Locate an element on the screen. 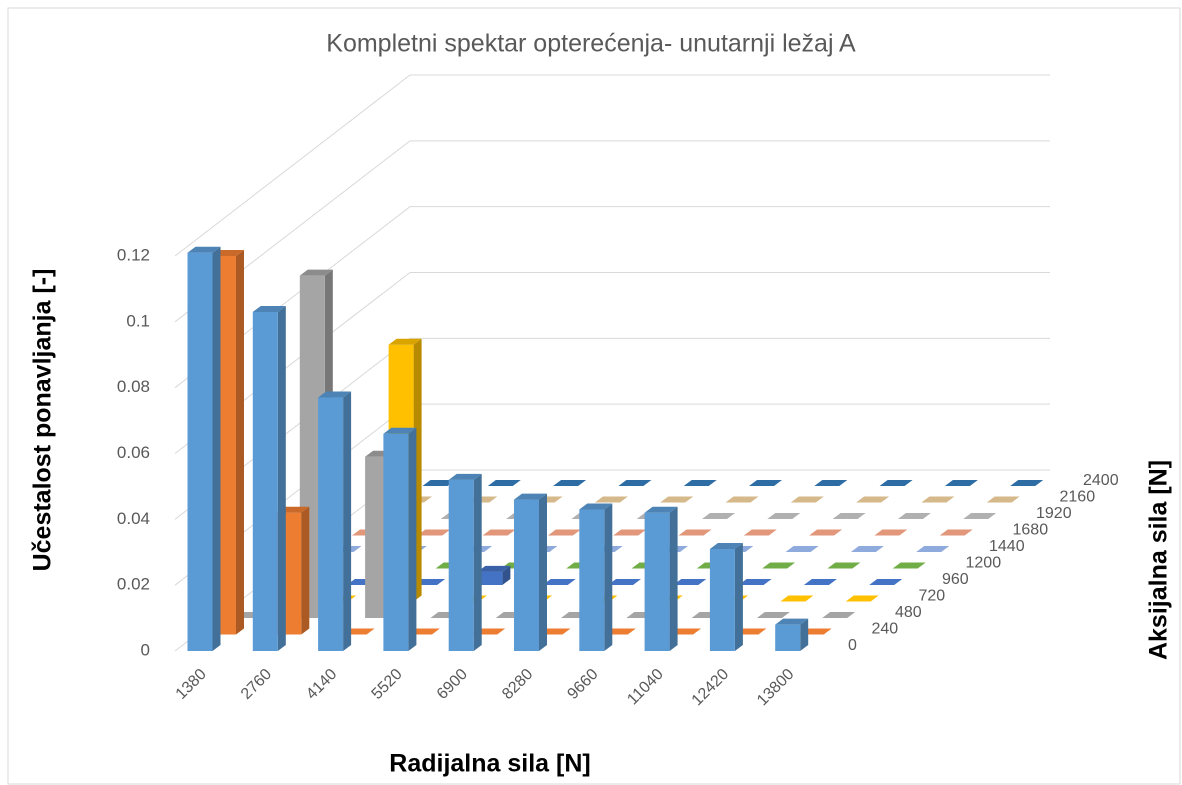 This screenshot has width=1182, height=785. x-tick-label: 2760 is located at coordinates (256, 684).